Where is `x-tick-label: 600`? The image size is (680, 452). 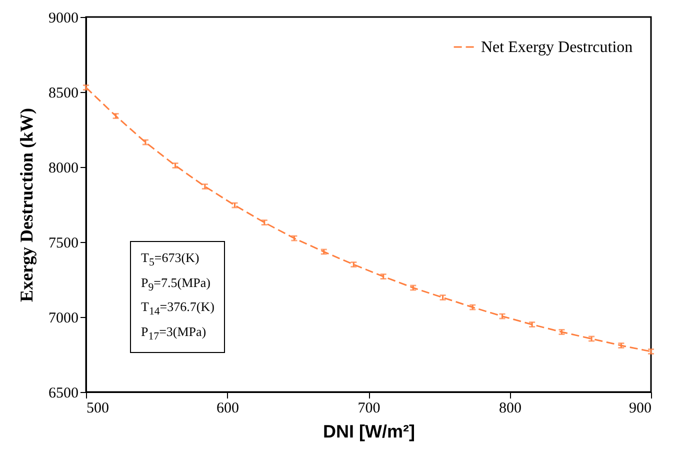
x-tick-label: 600 is located at coordinates (227, 408).